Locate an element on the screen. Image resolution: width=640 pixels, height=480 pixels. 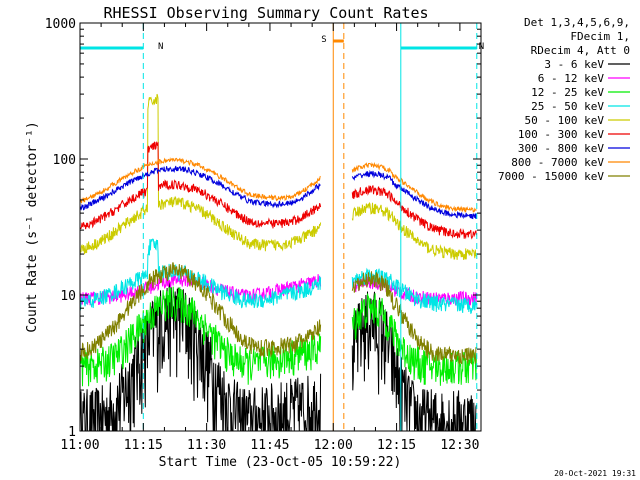
y-tick-label: 1000 is located at coordinates (60, 24).